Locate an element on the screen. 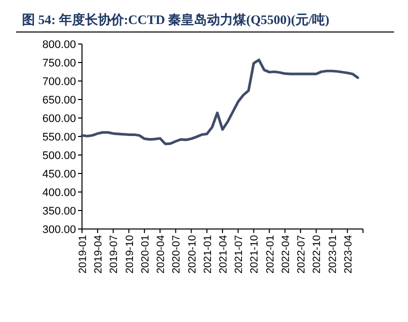 The height and width of the screenshot is (322, 408). x-tick-label: 2019-04 is located at coordinates (98, 254).